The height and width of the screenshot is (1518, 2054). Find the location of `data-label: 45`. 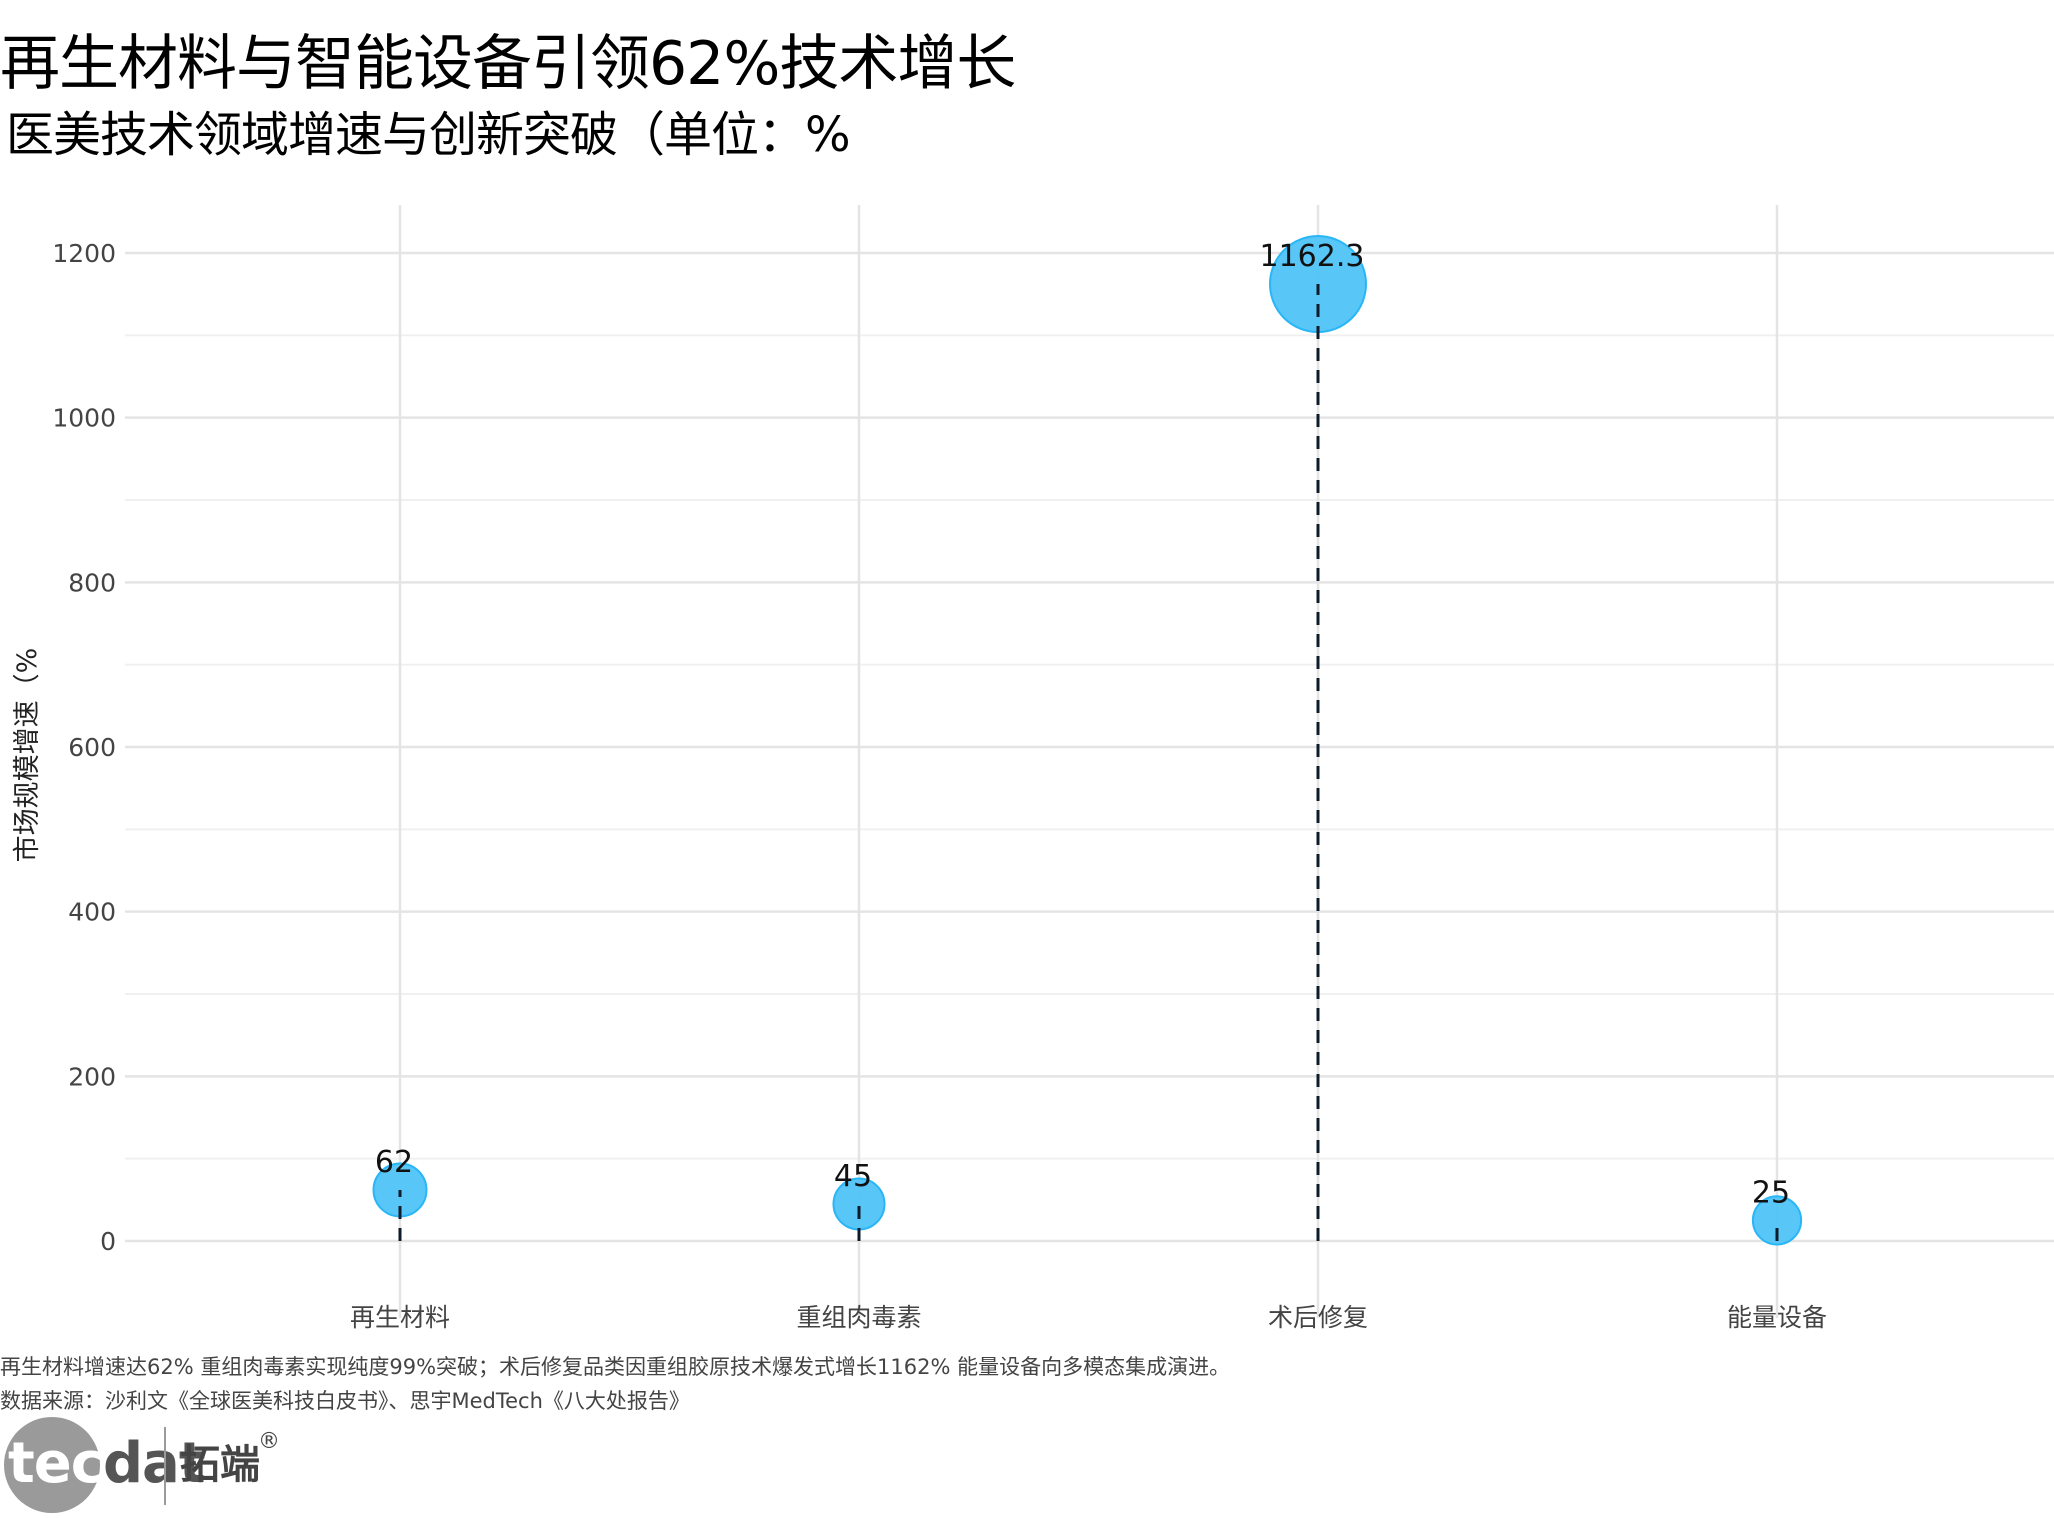

data-label: 45 is located at coordinates (853, 1176).